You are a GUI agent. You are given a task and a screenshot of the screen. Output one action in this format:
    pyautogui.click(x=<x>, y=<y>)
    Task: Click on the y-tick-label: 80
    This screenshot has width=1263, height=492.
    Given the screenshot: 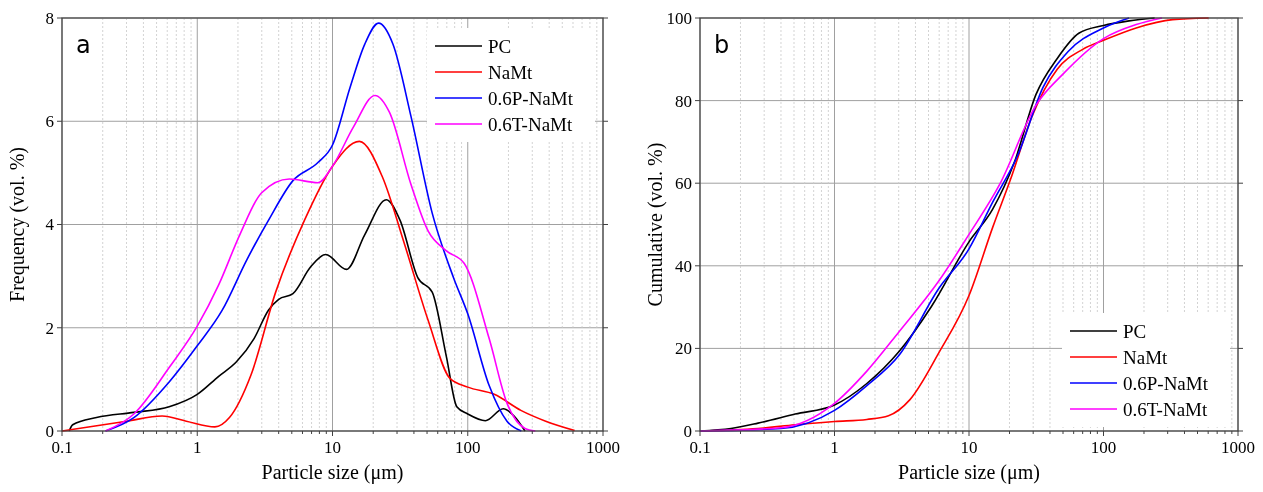 What is the action you would take?
    pyautogui.click(x=683, y=101)
    